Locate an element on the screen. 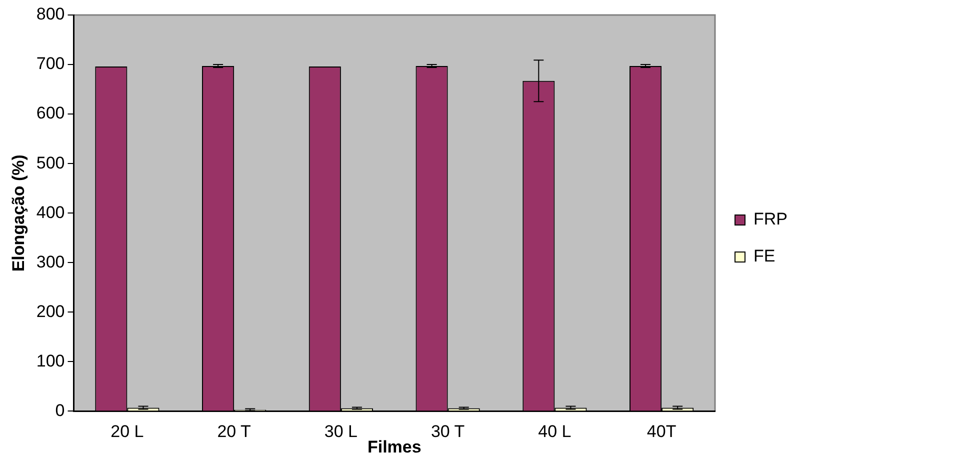 The image size is (955, 462). x-tick-label: 40 L is located at coordinates (555, 432).